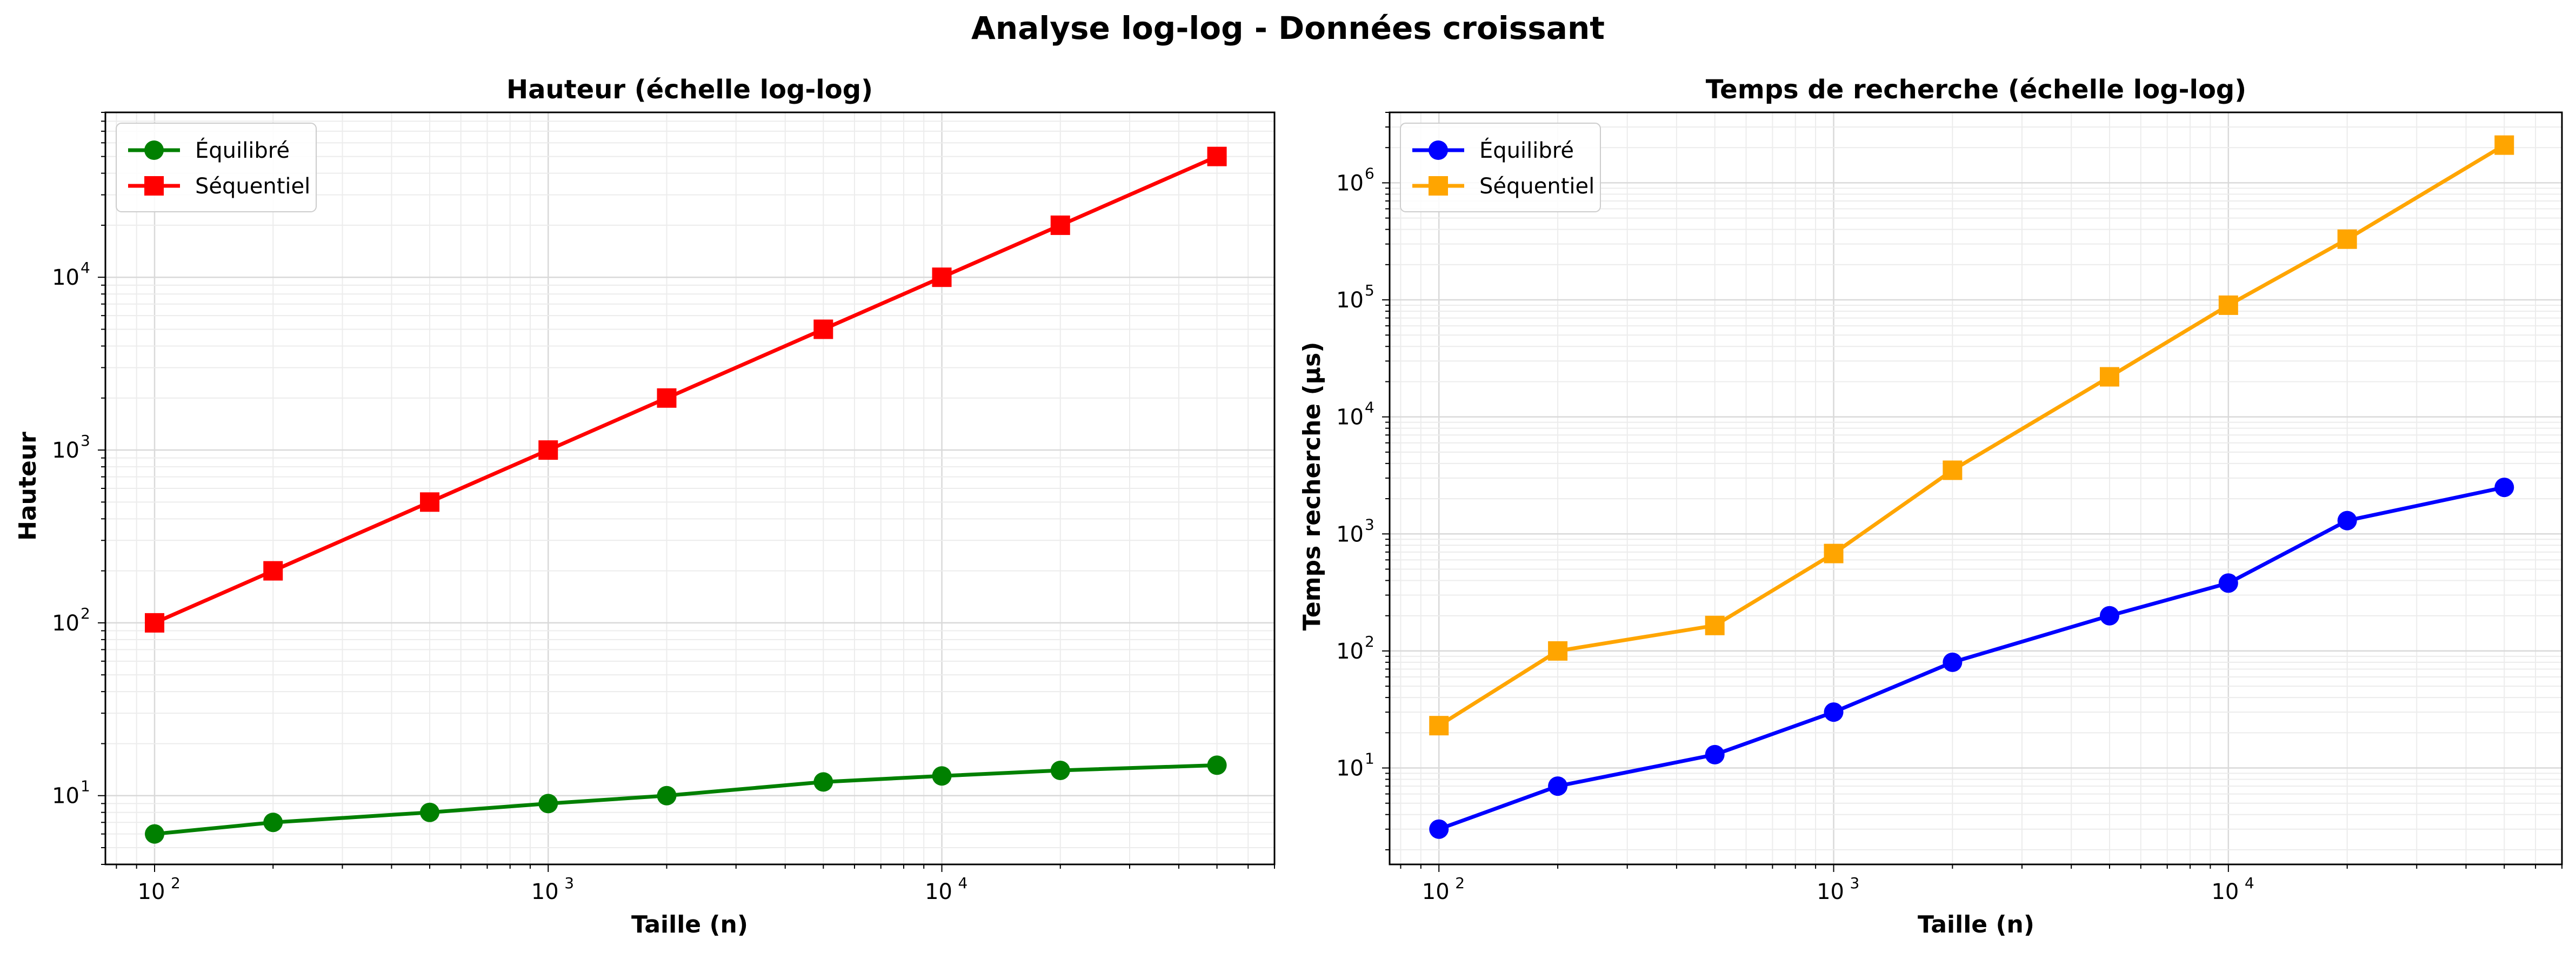 The image size is (2576, 953). I want to click on y-axis-label: Hauteur, so click(28, 486).